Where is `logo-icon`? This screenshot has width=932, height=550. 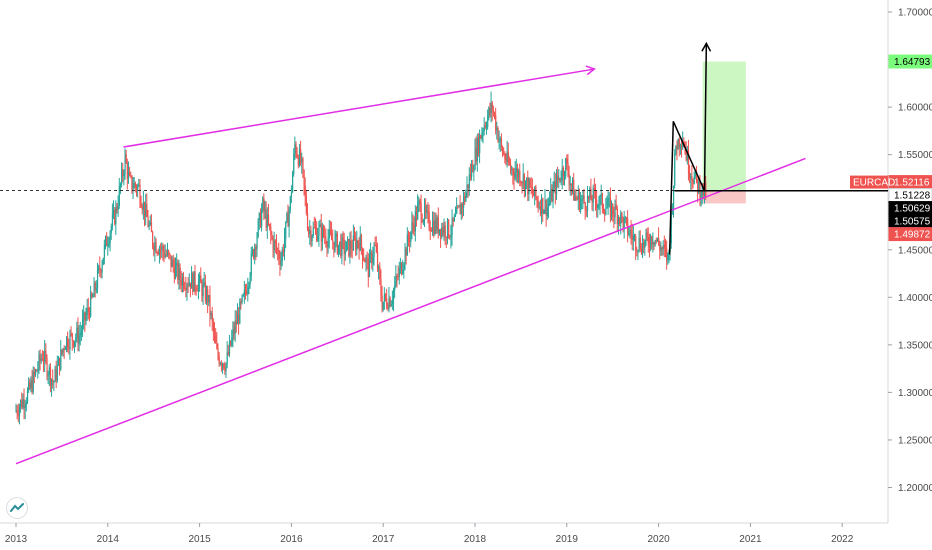 logo-icon is located at coordinates (17, 507).